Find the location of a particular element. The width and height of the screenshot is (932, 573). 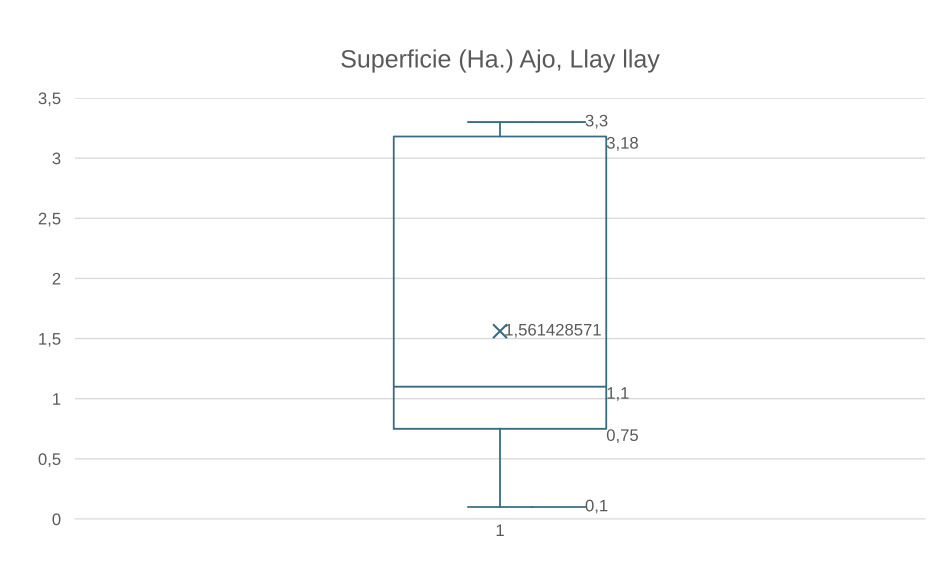

chart-title: Superficie (Ha.) Ajo, Llay llay is located at coordinates (500, 61).